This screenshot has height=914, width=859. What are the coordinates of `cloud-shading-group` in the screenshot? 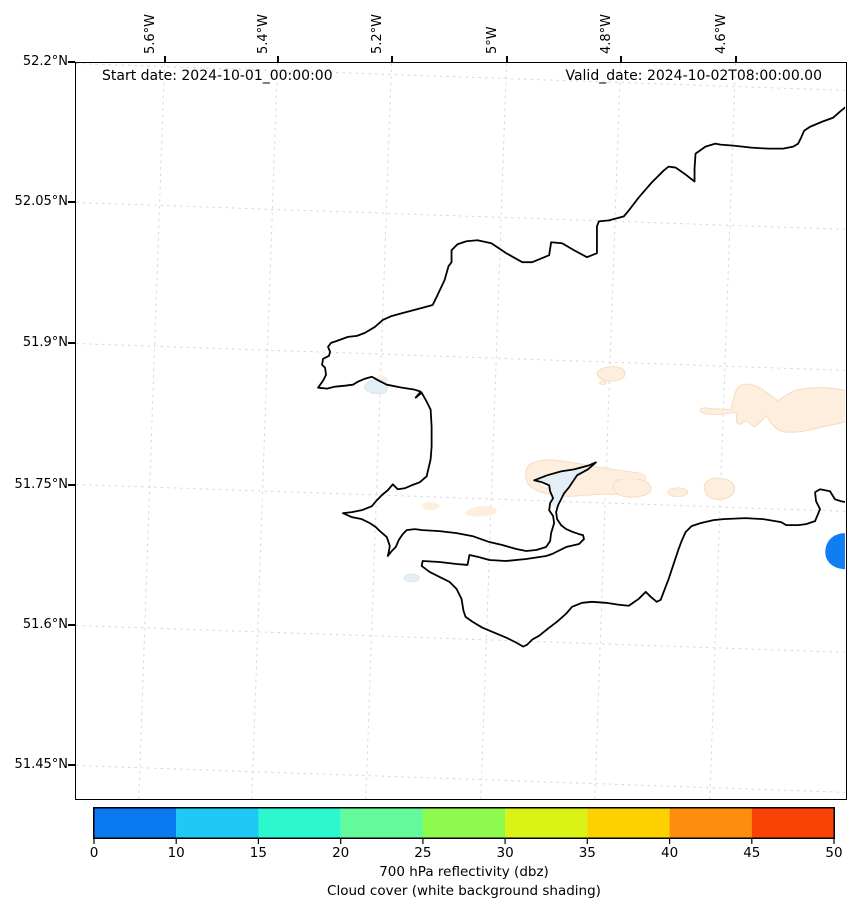 It's located at (609, 441).